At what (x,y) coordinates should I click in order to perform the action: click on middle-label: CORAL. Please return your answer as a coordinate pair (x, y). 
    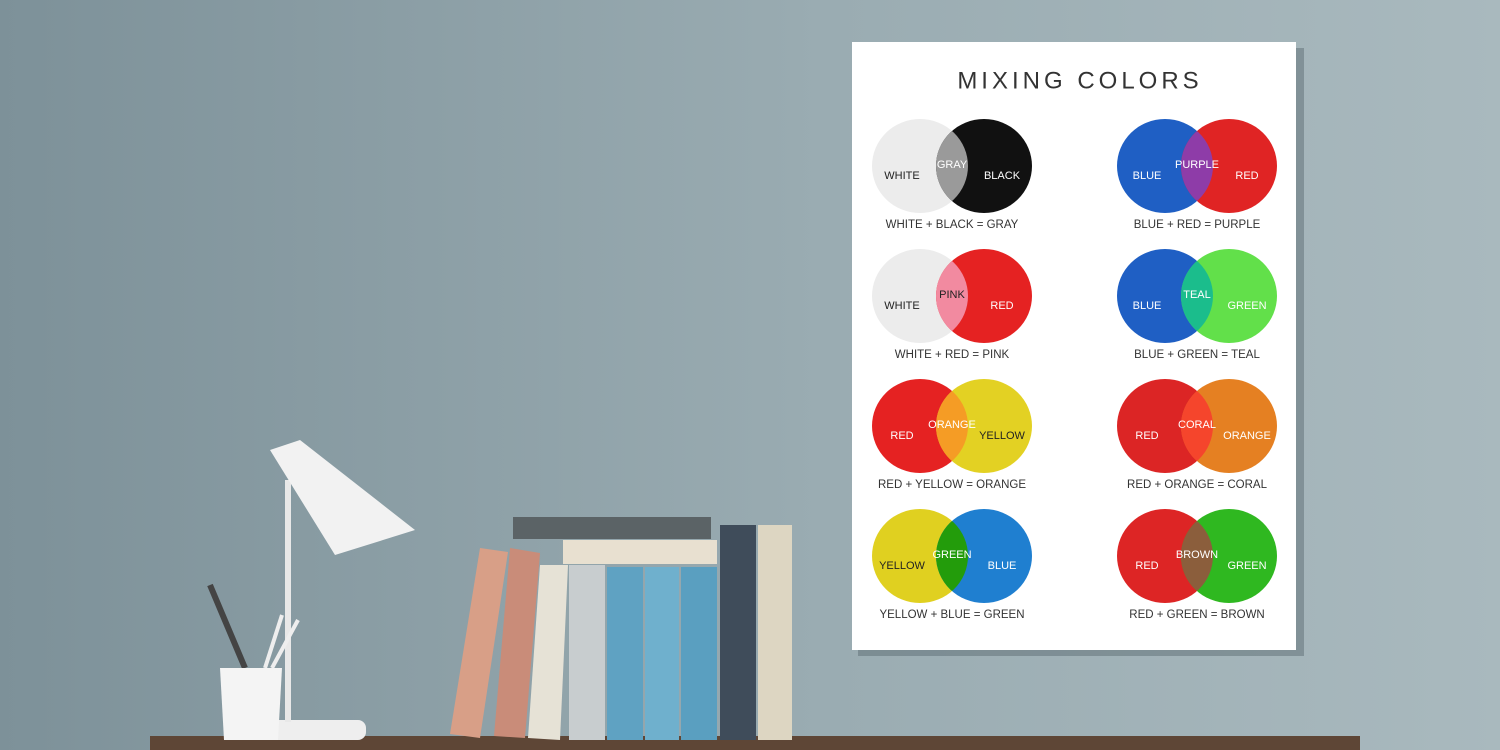
    Looking at the image, I should click on (1197, 425).